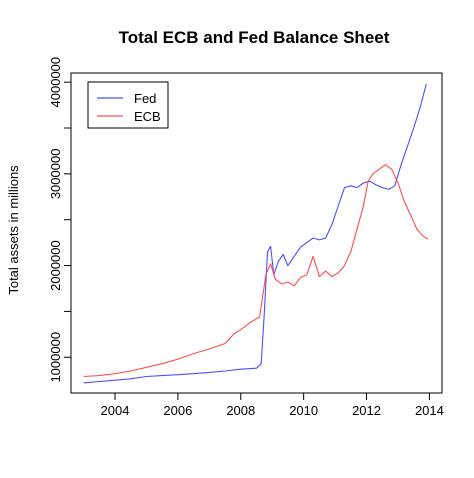 The image size is (474, 478). I want to click on x-tick-label: 2010, so click(303, 410).